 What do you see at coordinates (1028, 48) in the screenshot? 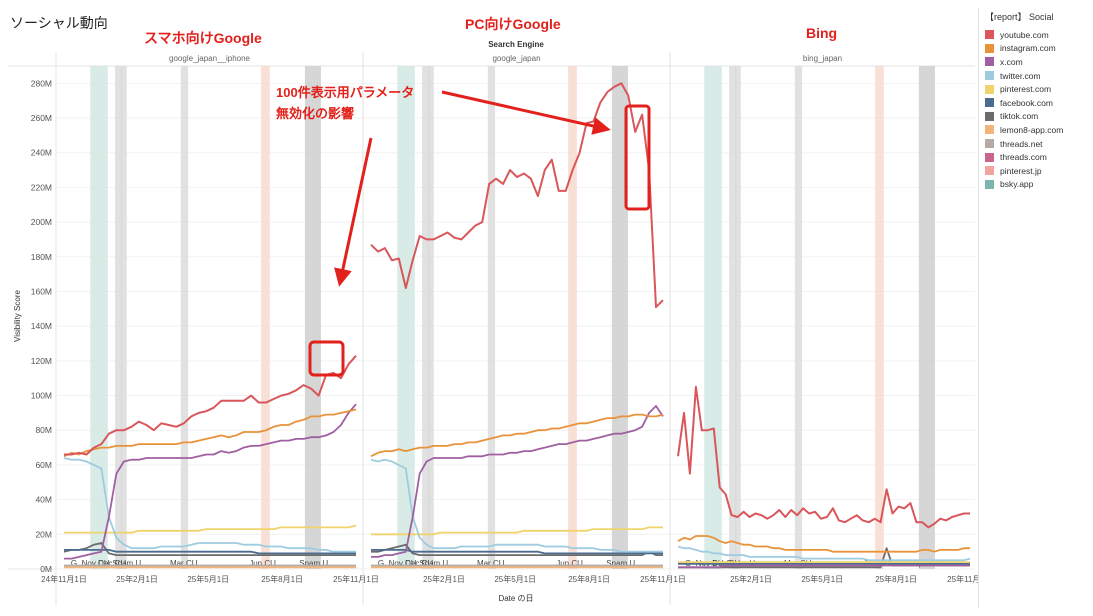
I see `legend-label: instagram.com` at bounding box center [1028, 48].